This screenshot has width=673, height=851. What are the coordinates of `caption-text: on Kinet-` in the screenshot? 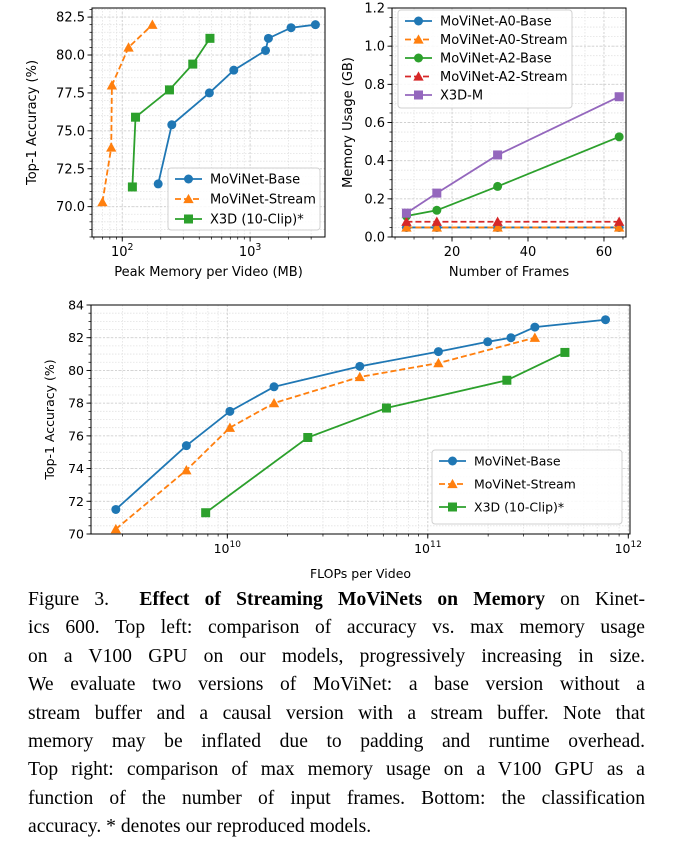 It's located at (595, 599).